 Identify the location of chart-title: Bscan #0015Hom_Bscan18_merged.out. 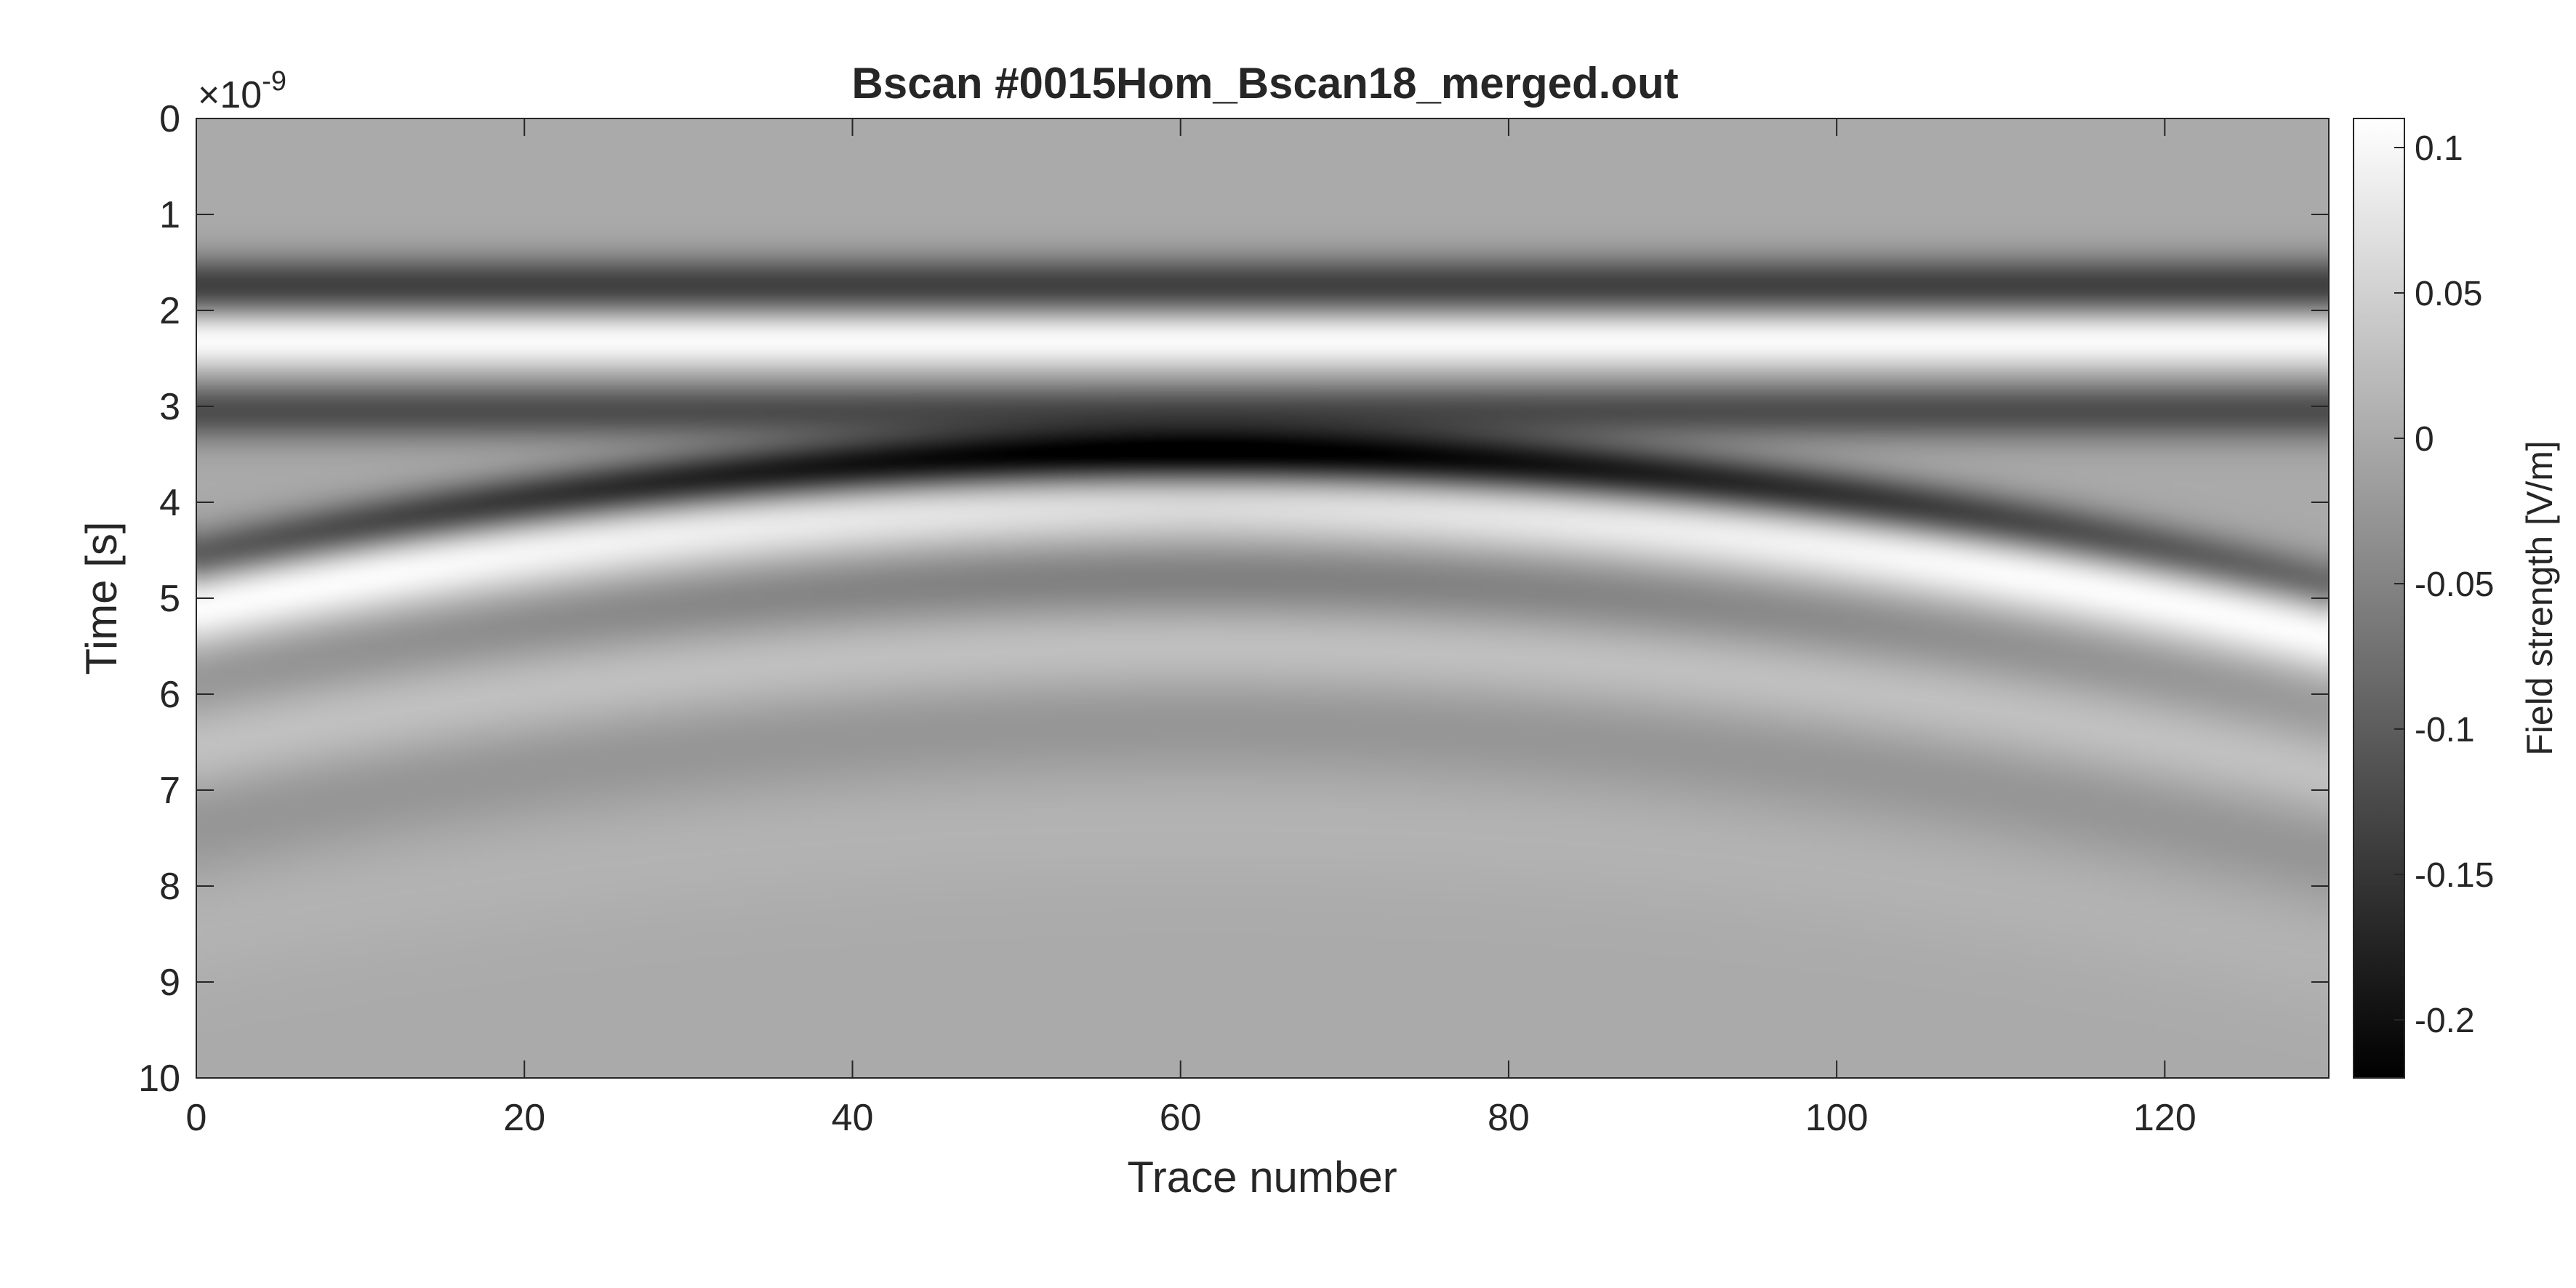
(1264, 83).